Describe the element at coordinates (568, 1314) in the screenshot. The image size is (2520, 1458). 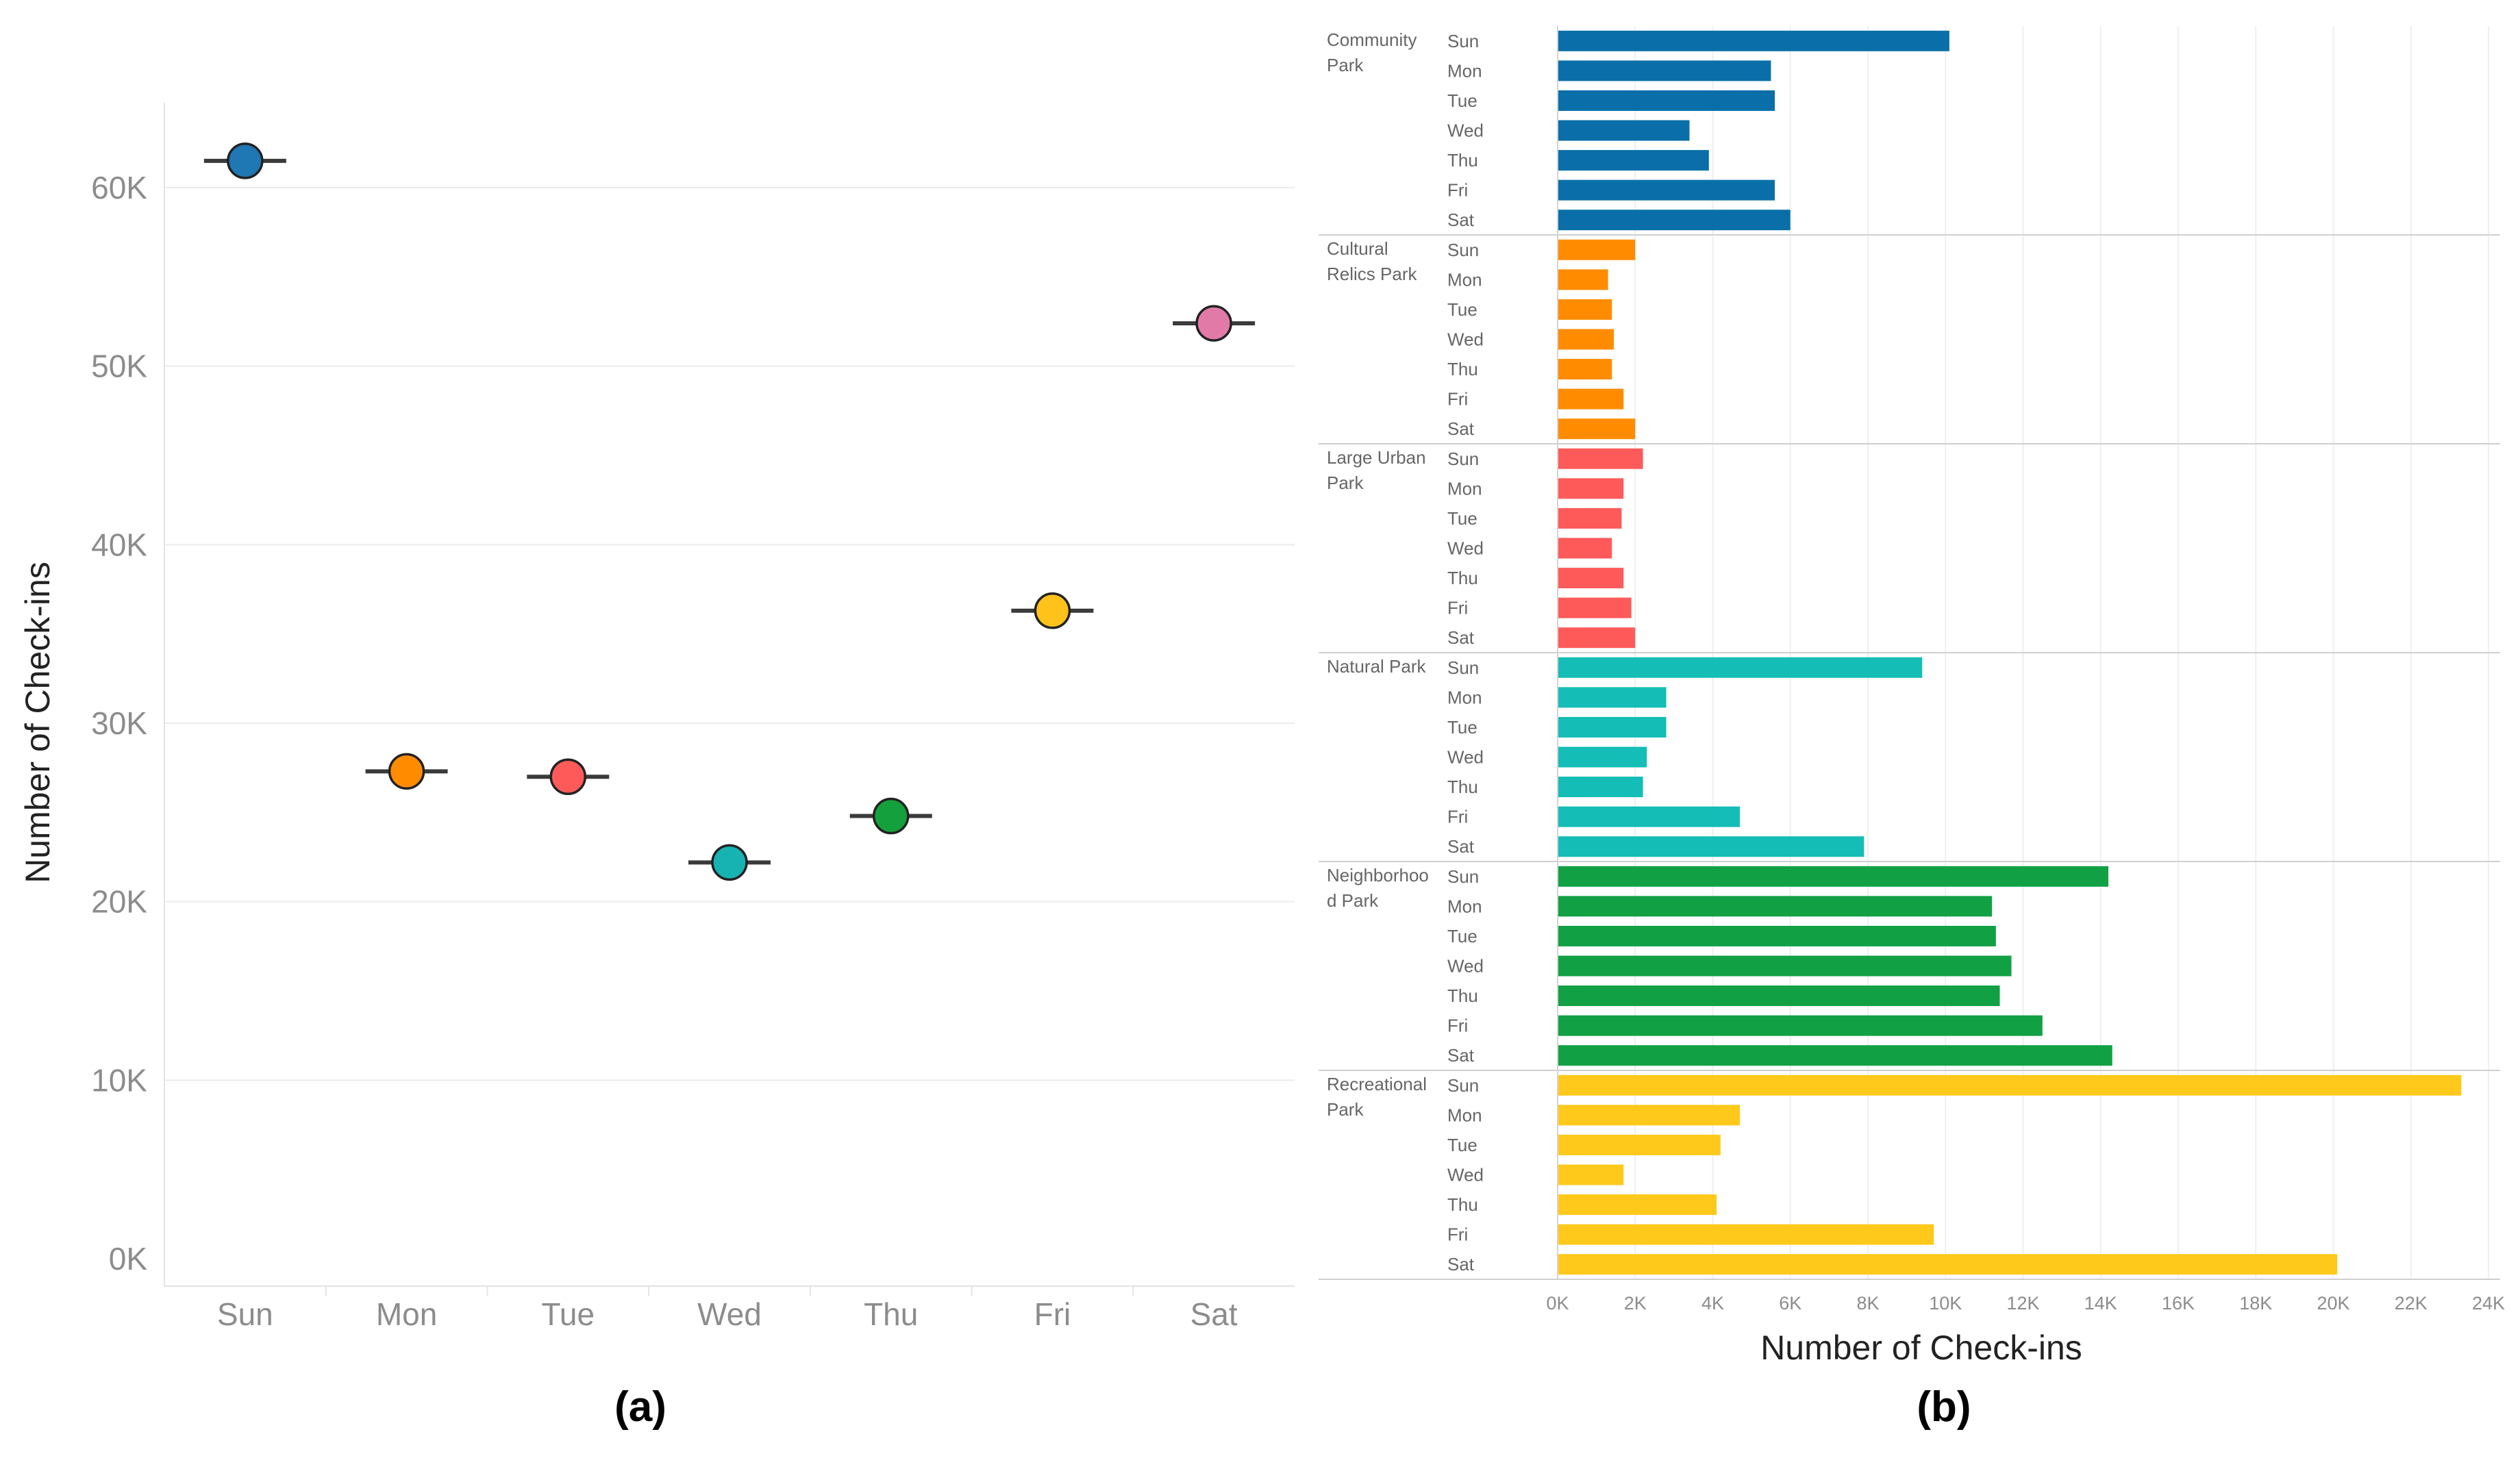
I see `x-tick-label: Tue` at that location.